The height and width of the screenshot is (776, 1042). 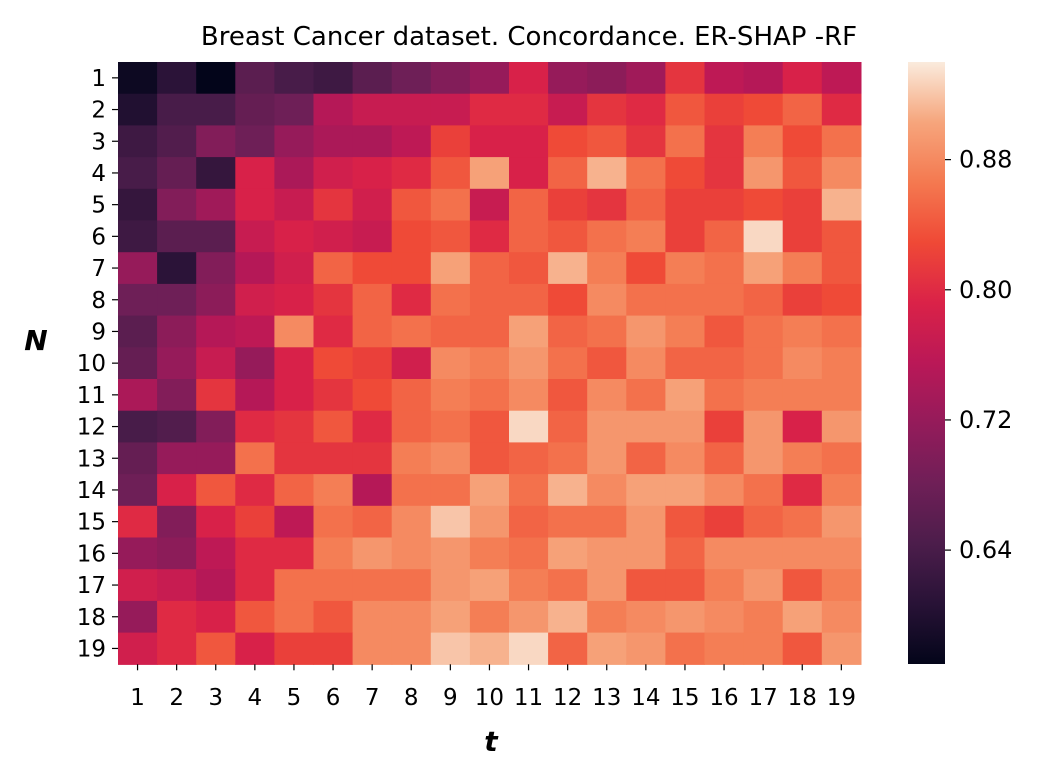 I want to click on x-tick-label: 10, so click(x=489, y=698).